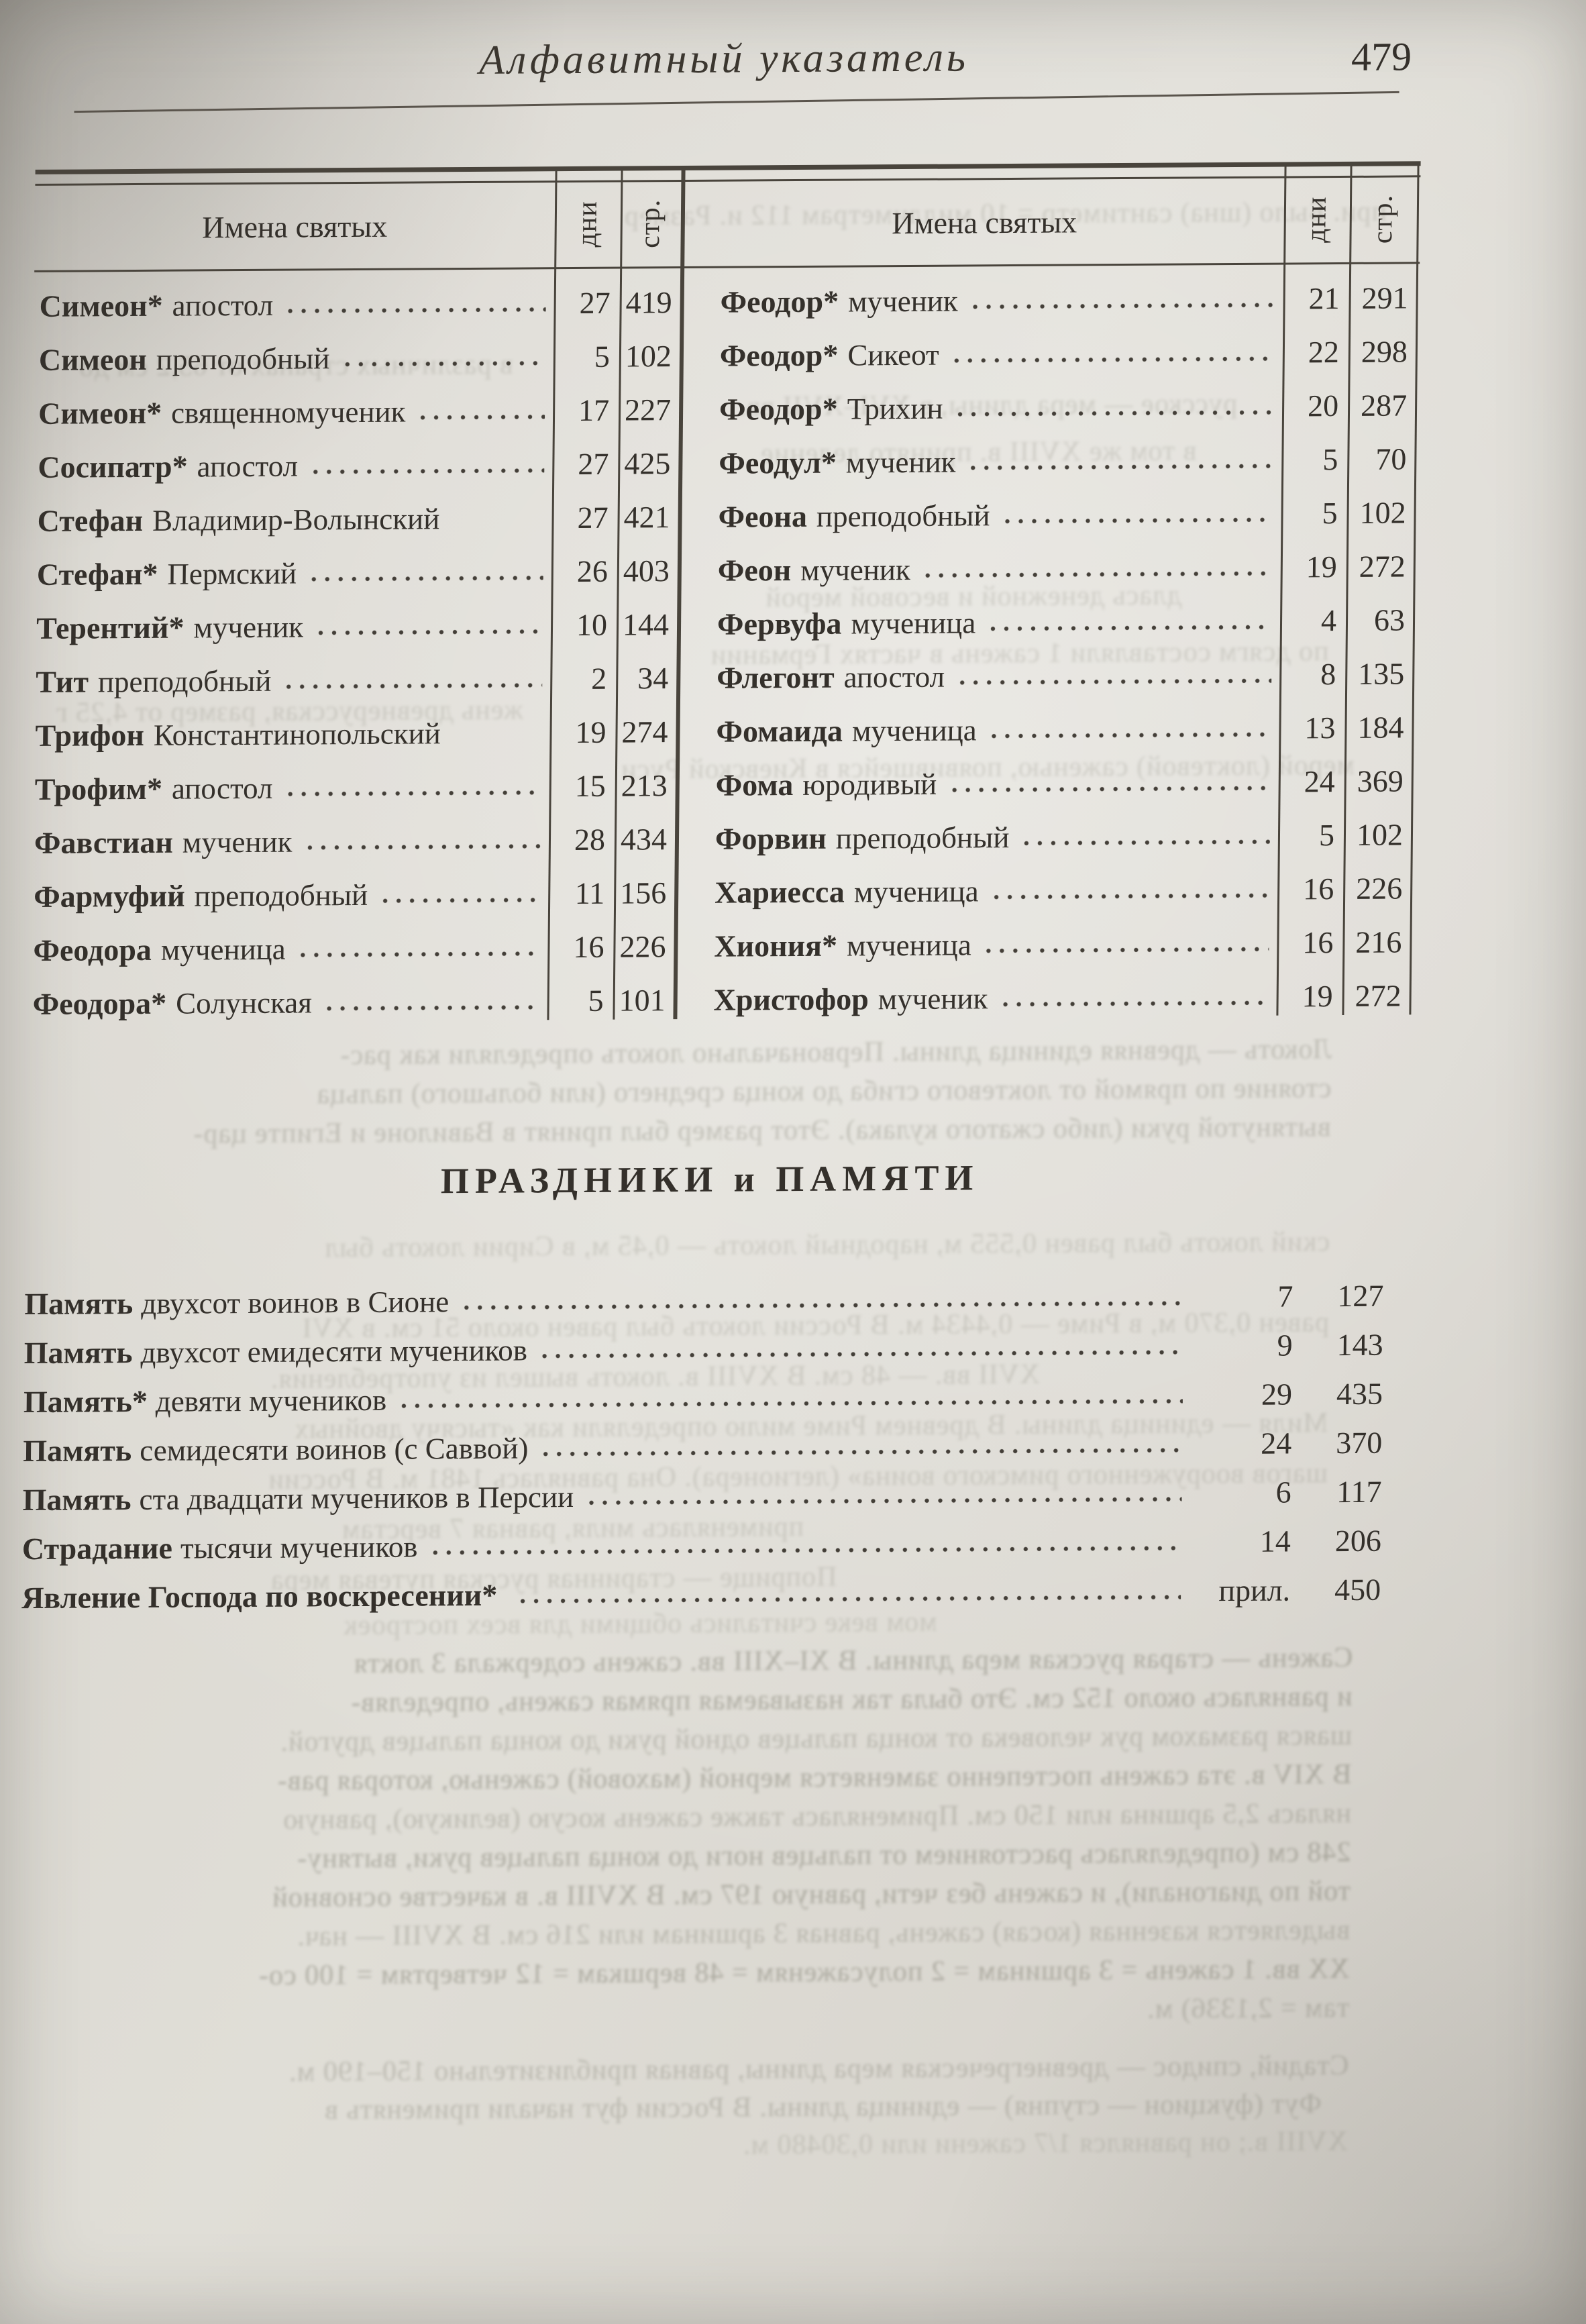 The width and height of the screenshot is (1586, 2324). I want to click on page-ref: 70, so click(1391, 459).